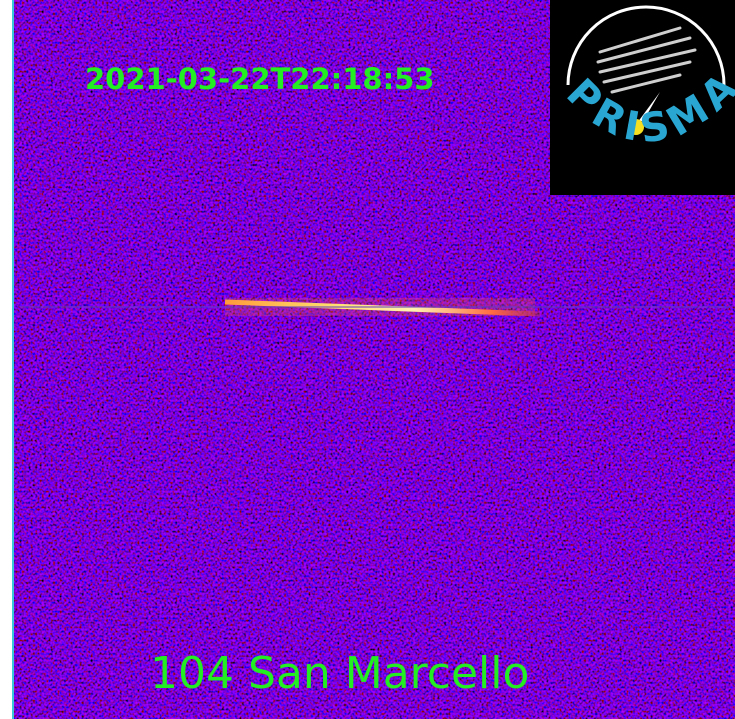 This screenshot has width=735, height=719. Describe the element at coordinates (6, 359) in the screenshot. I see `left-border` at that location.